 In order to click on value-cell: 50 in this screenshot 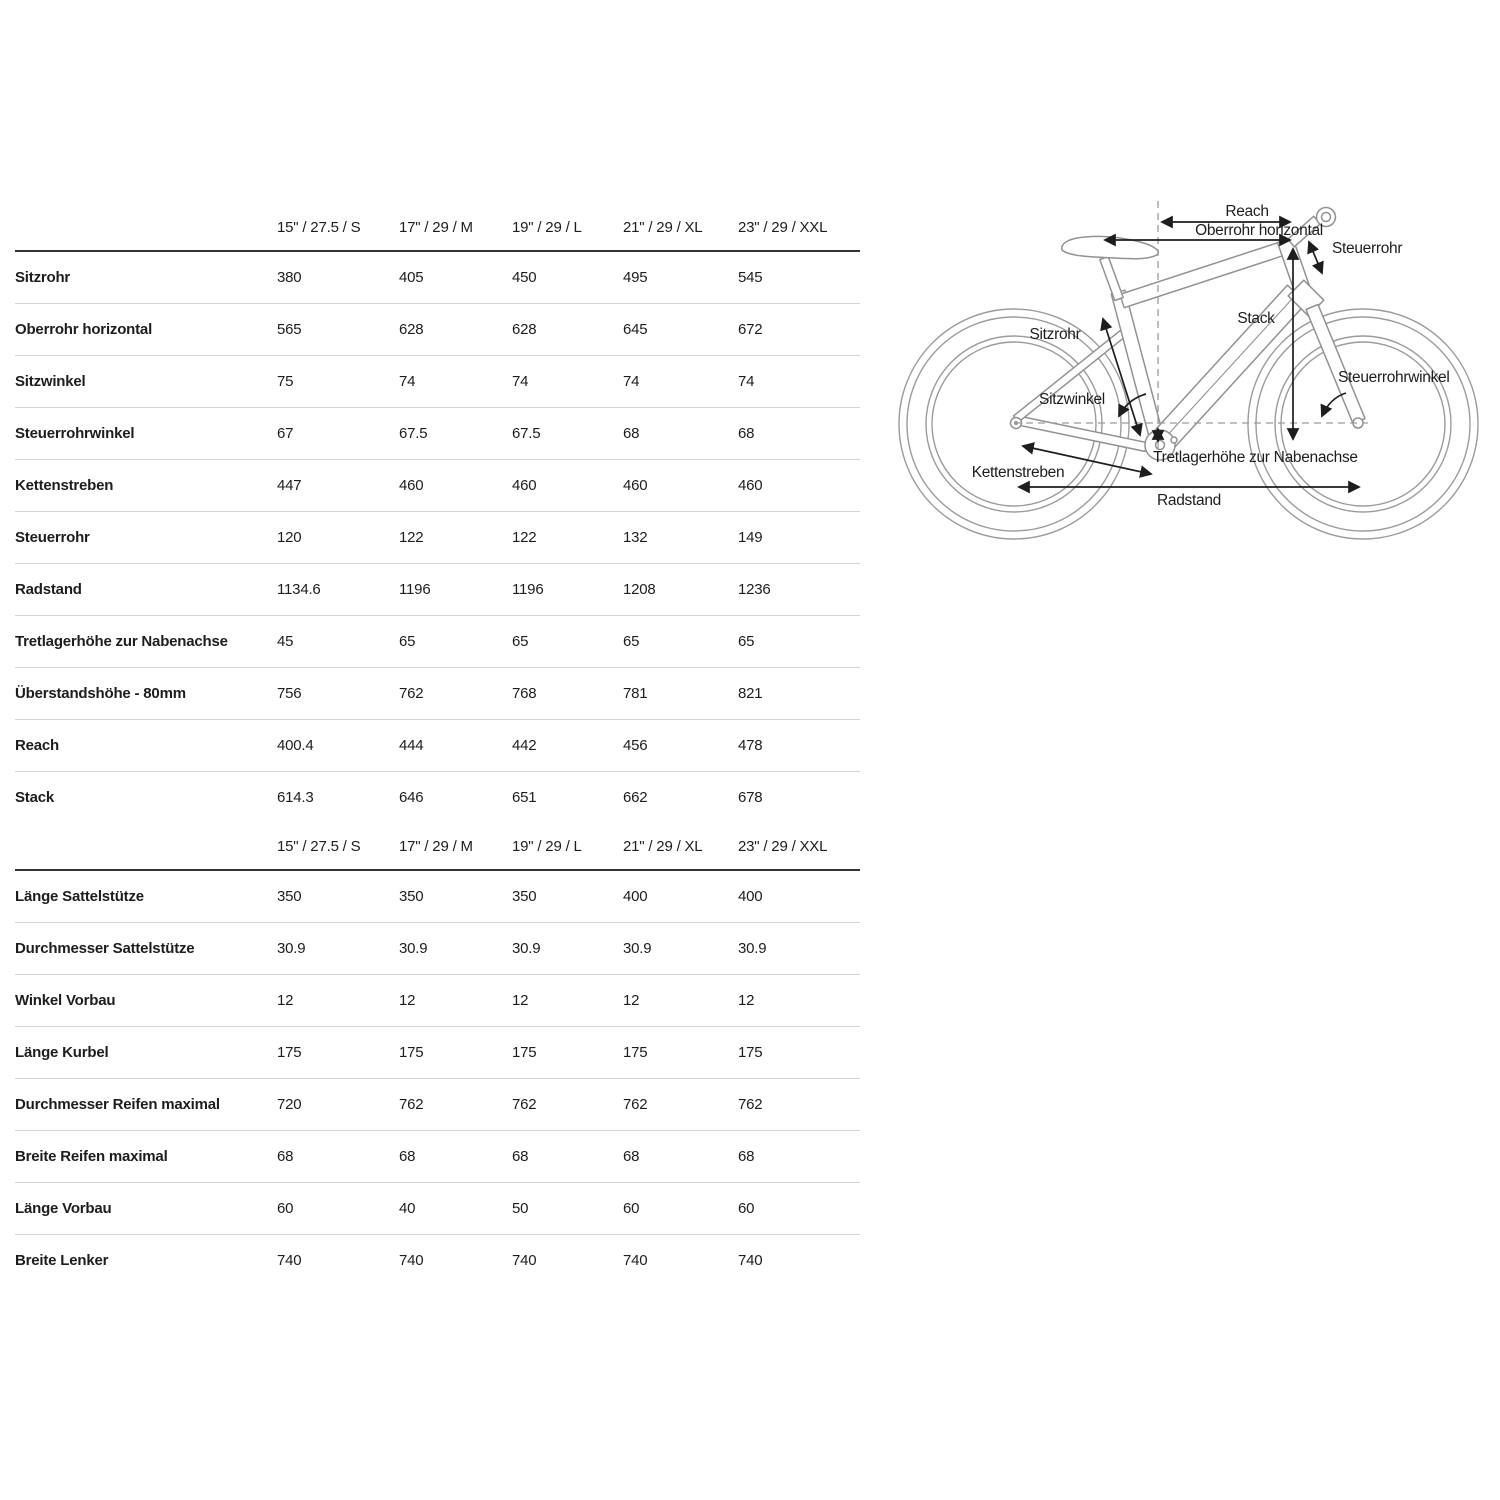, I will do `click(520, 1208)`.